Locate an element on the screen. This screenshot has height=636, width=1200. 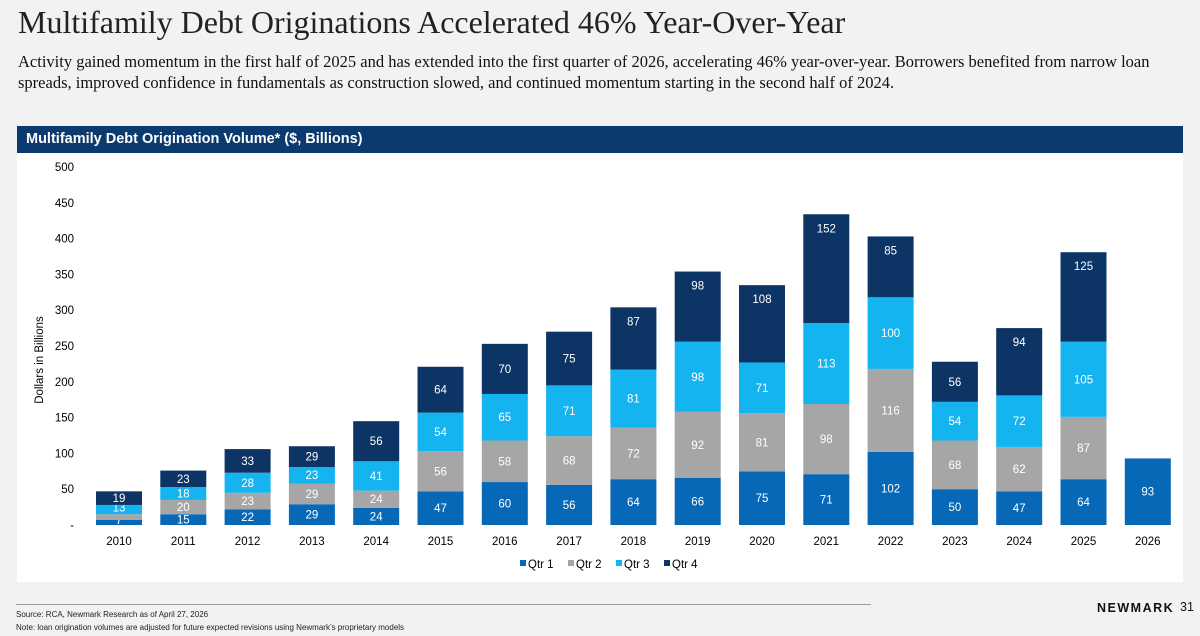
x-tick-label: 2012 is located at coordinates (248, 542).